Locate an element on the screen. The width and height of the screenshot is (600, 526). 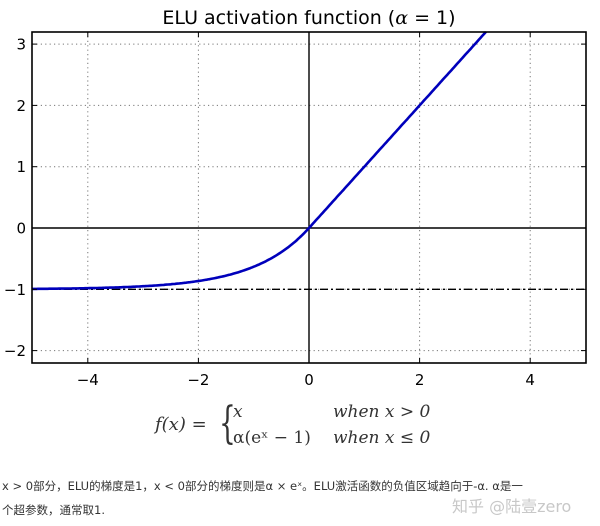
formula-case2-cond: when x ≤ 0 is located at coordinates (382, 438).